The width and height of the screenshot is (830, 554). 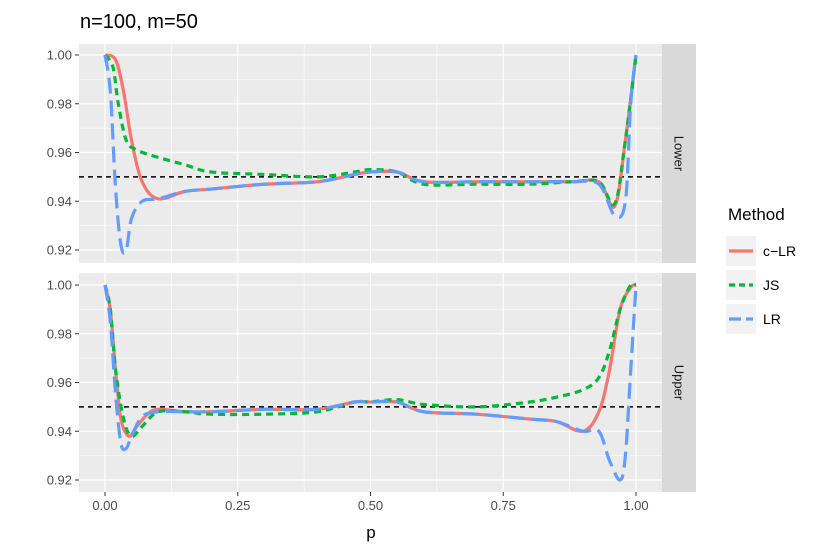 I want to click on x-tick-label: 1.00, so click(x=635, y=505).